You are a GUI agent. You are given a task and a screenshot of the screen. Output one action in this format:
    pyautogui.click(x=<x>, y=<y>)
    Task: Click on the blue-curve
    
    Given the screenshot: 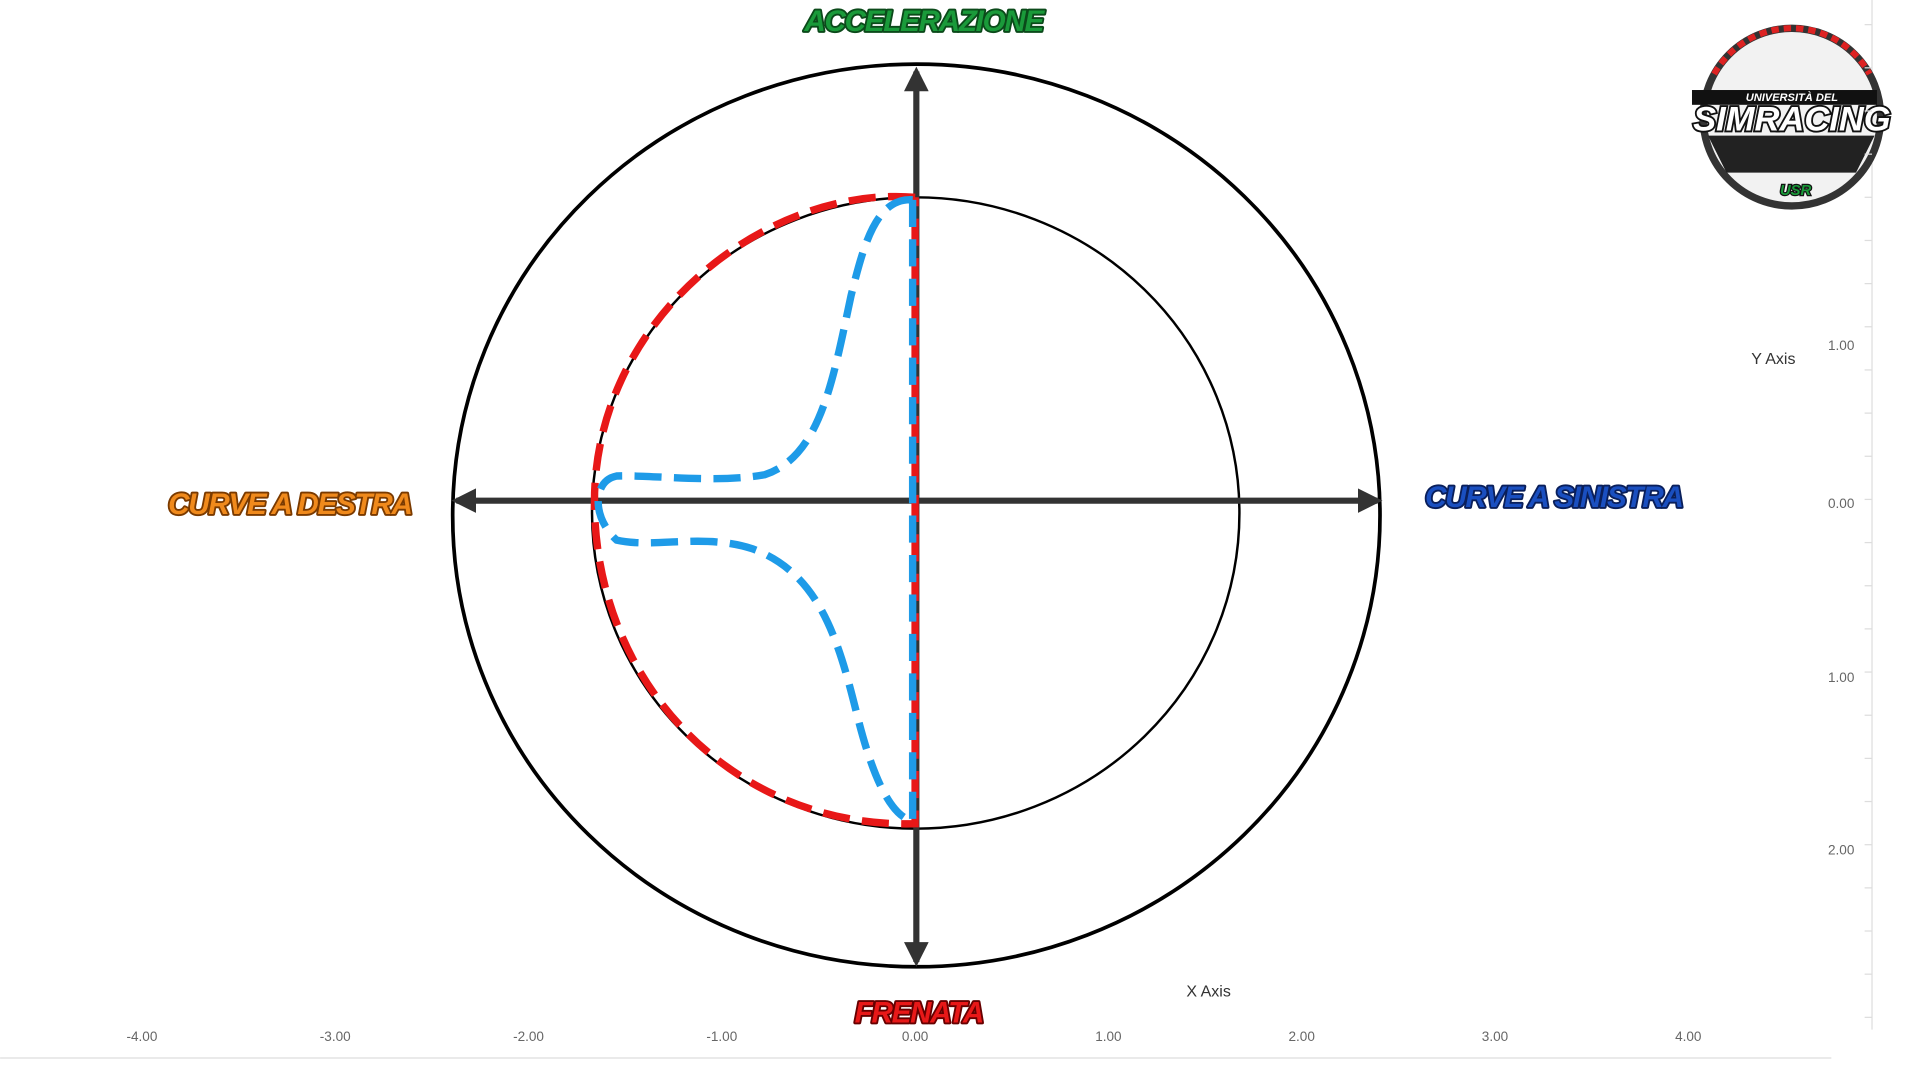 What is the action you would take?
    pyautogui.click(x=755, y=511)
    